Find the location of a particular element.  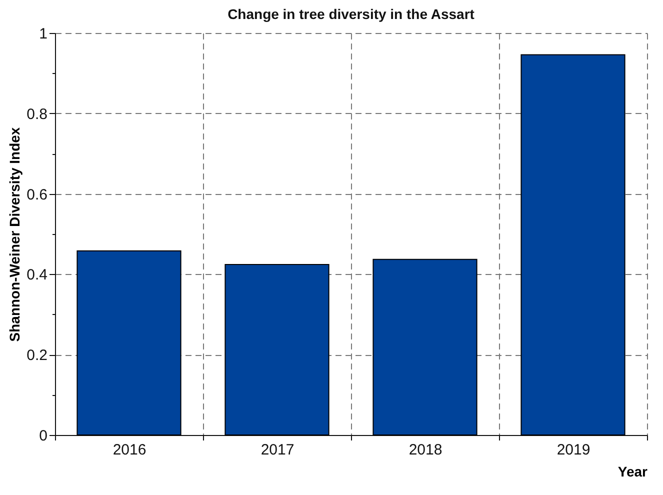

chart-title: Change in tree diversity in the Assart is located at coordinates (351, 14).